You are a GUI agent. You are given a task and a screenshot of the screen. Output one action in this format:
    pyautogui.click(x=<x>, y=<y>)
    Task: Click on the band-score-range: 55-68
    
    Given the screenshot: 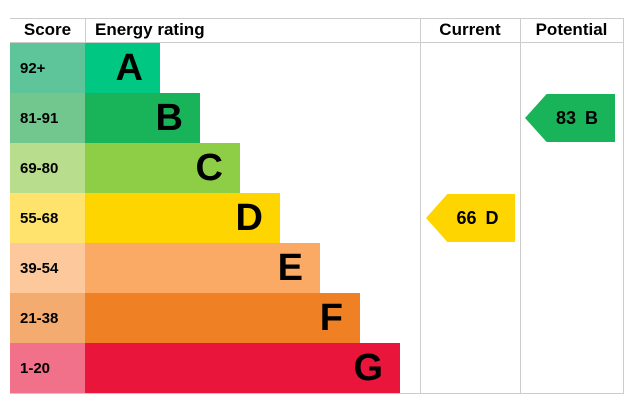 What is the action you would take?
    pyautogui.click(x=47, y=218)
    